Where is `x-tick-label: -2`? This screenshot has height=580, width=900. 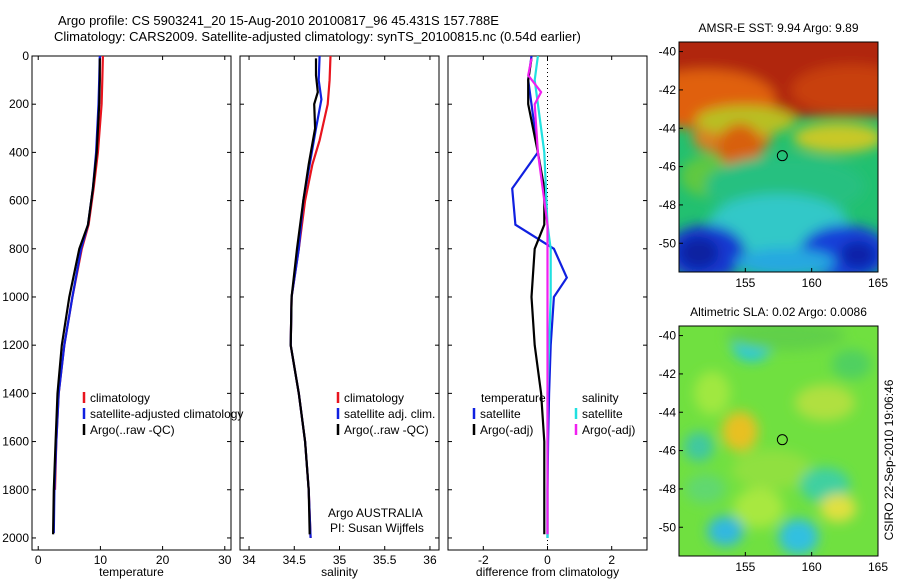
x-tick-label: -2 is located at coordinates (483, 560).